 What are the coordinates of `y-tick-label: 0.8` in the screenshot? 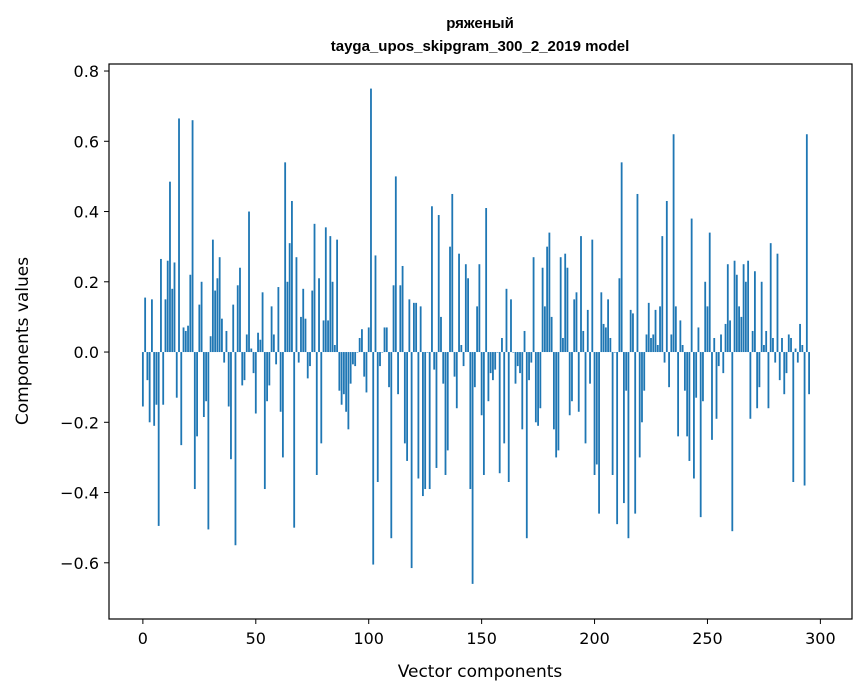 It's located at (86, 71).